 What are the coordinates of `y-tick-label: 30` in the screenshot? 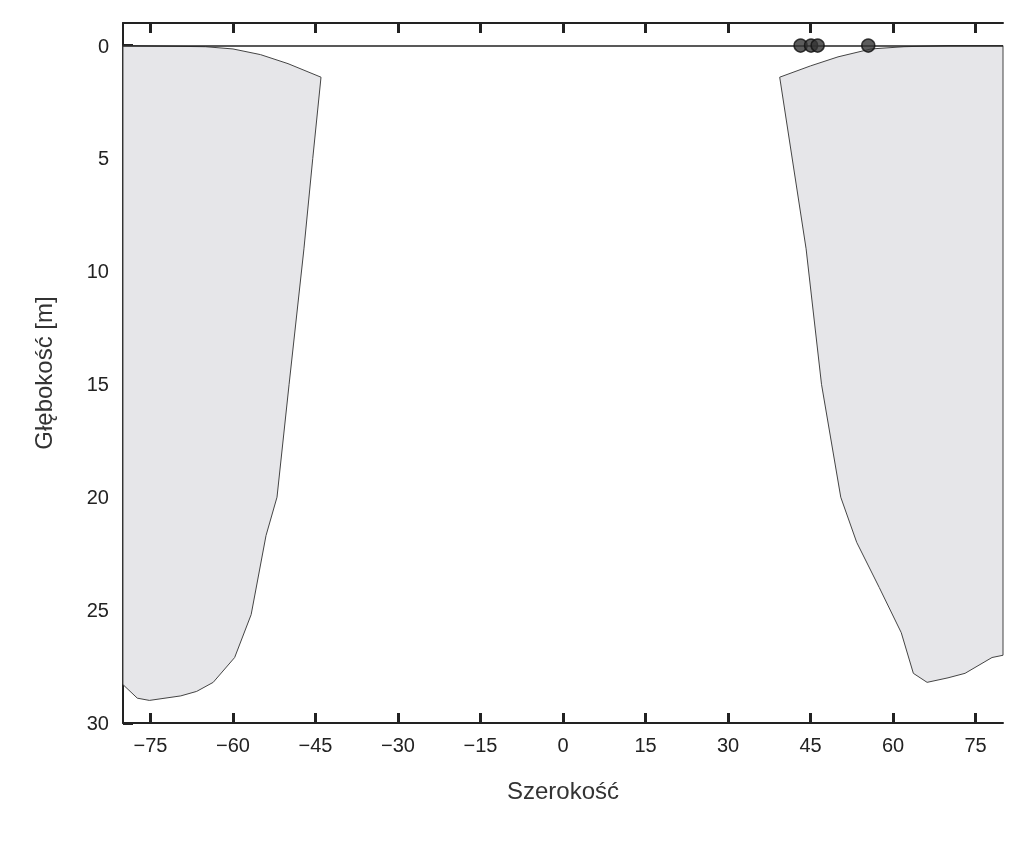 It's located at (97, 723).